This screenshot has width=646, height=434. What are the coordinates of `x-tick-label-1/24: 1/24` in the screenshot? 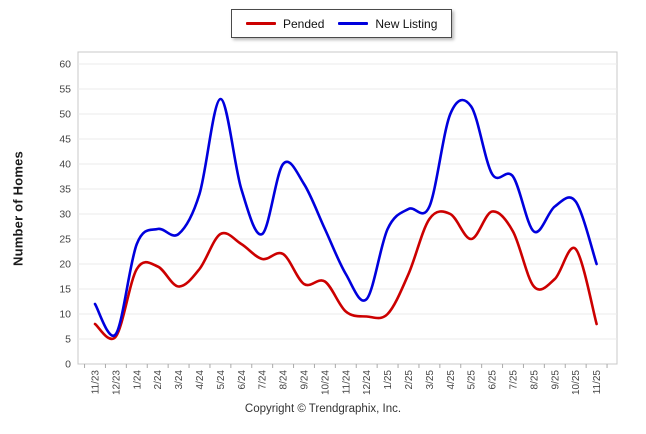 It's located at (137, 380).